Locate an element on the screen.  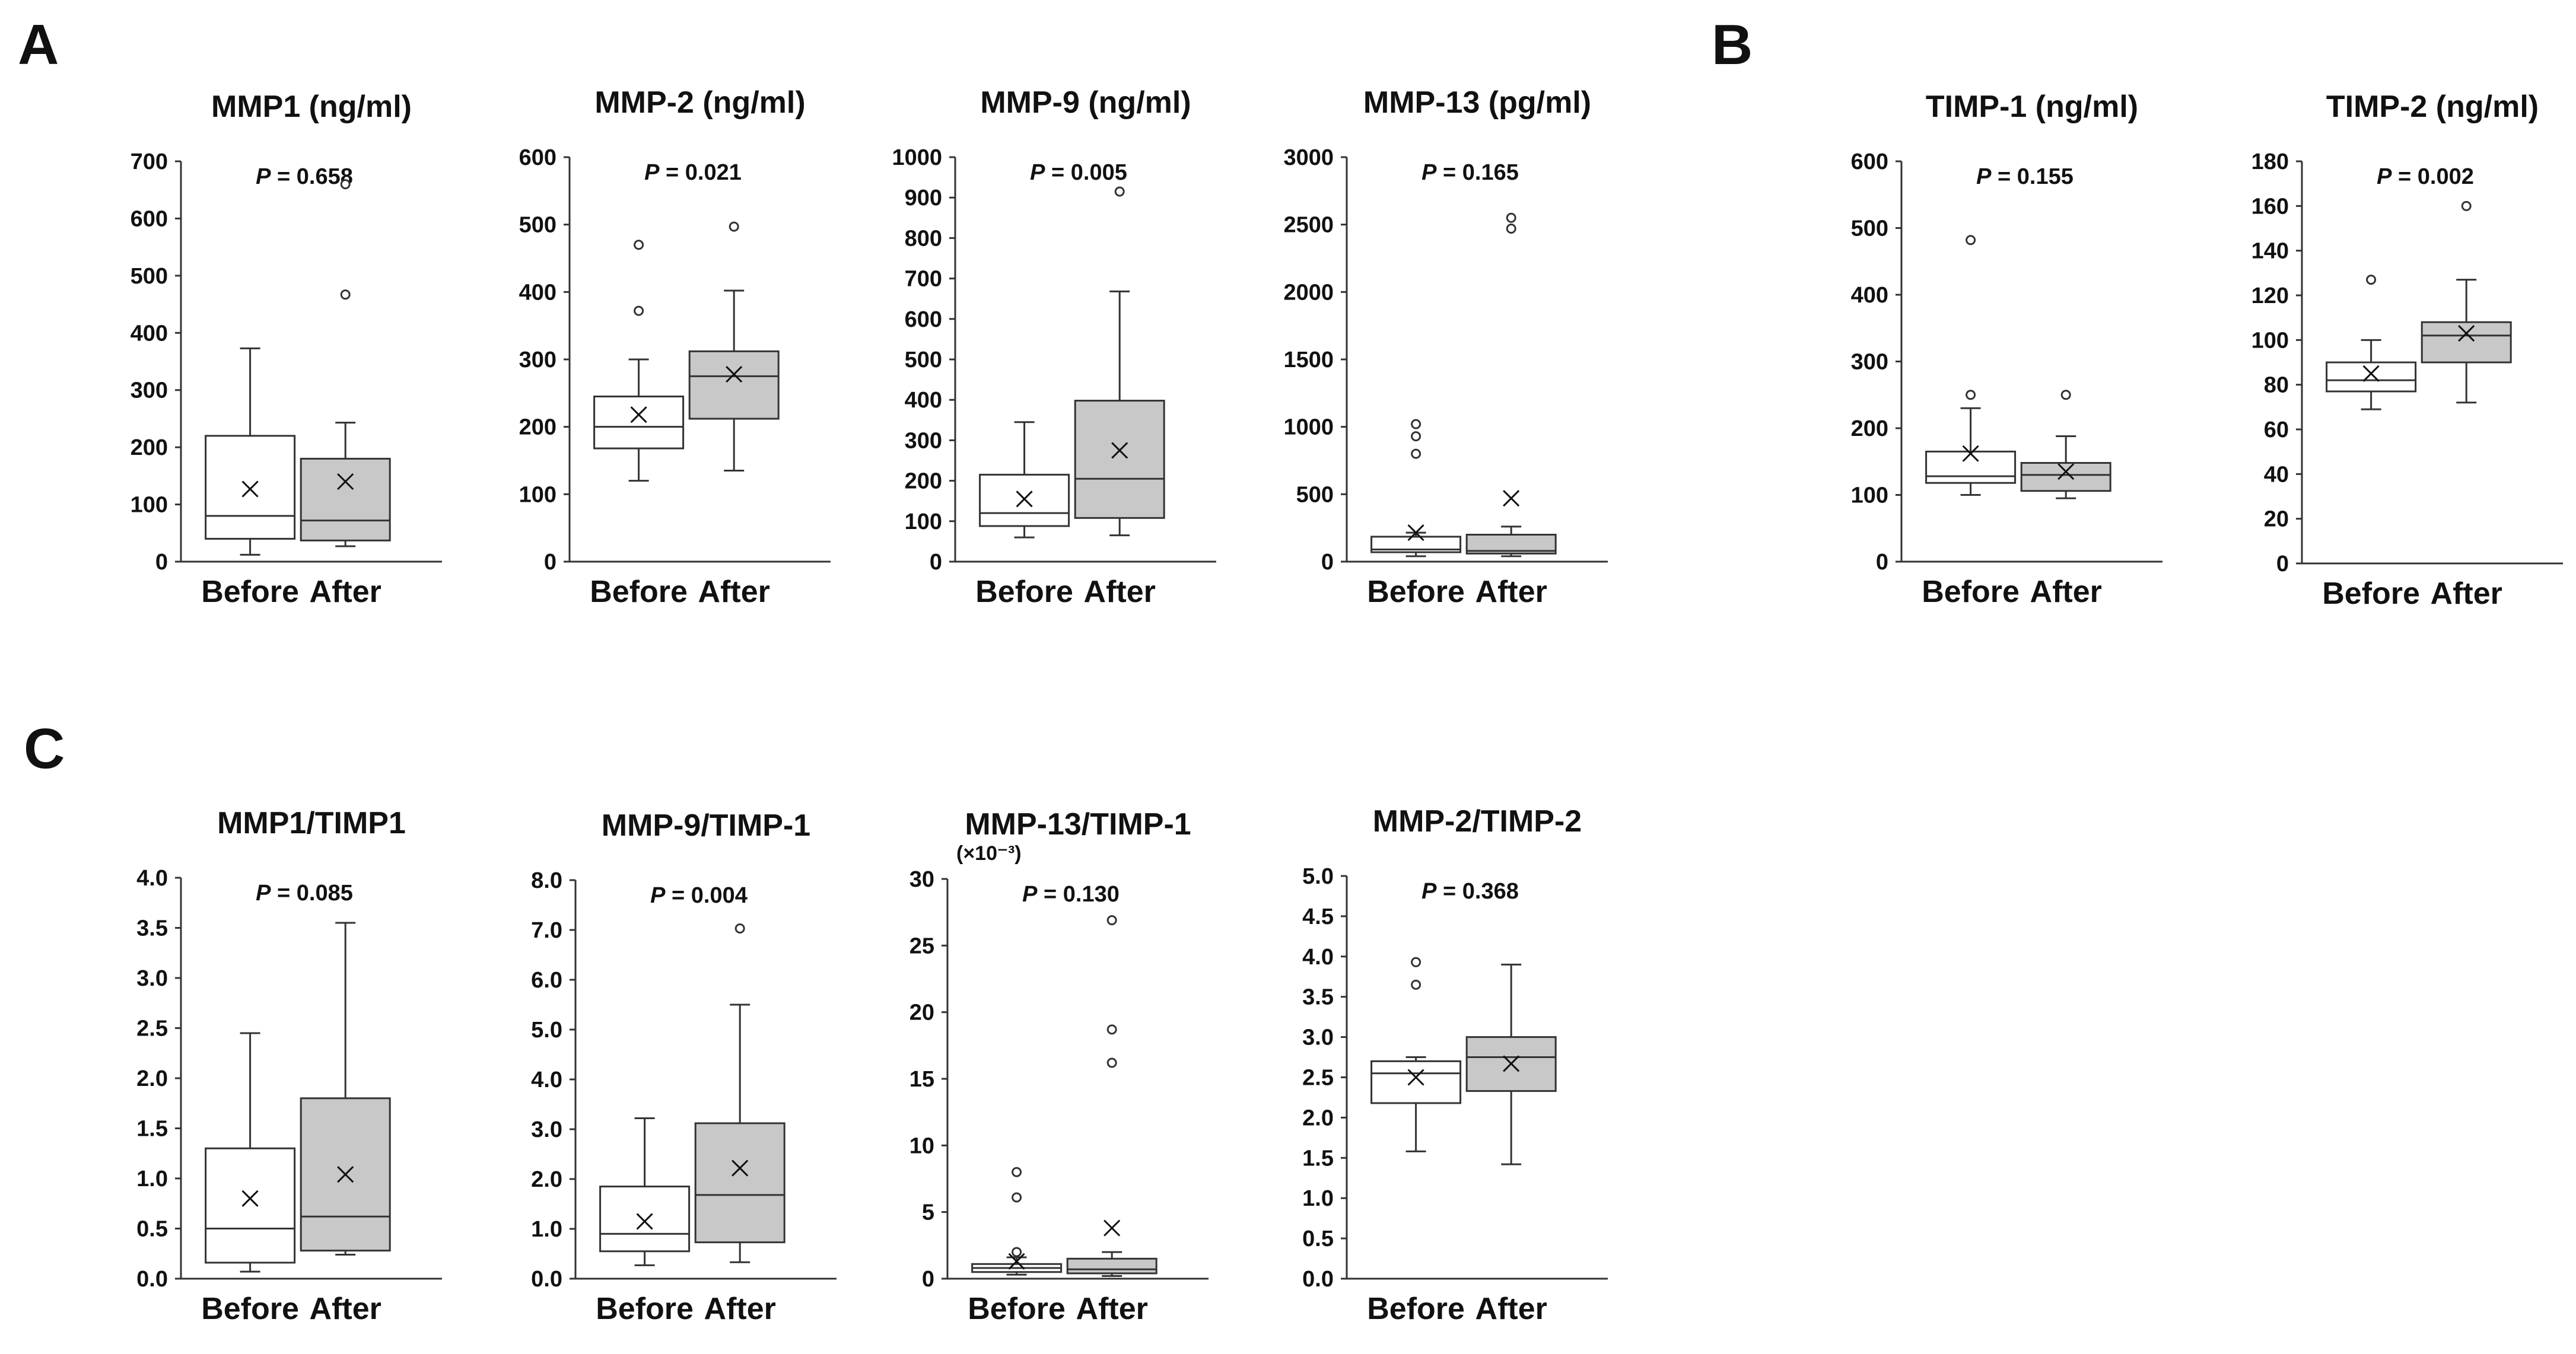
y-tick-label: 3.0 is located at coordinates (1318, 1037).